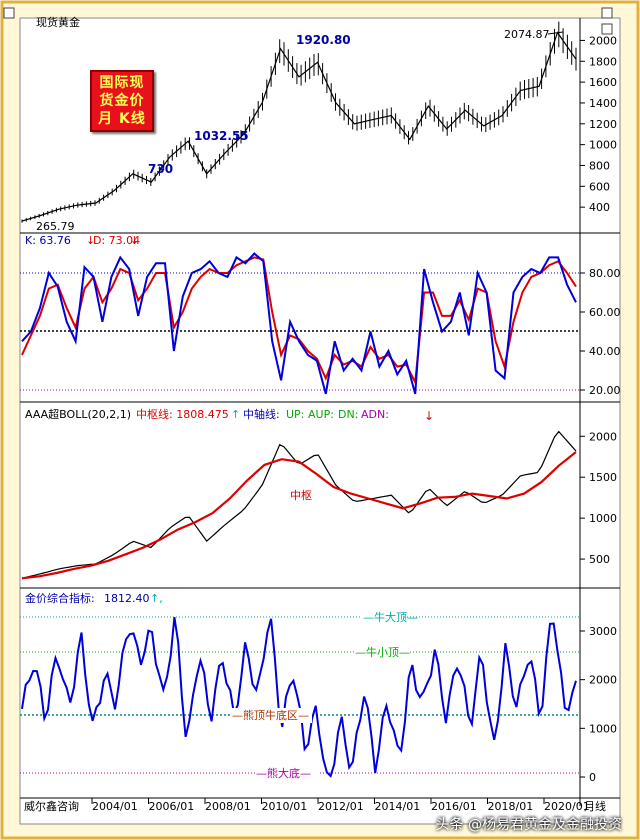 This screenshot has width=640, height=840. What do you see at coordinates (511, 806) in the screenshot?
I see `x-tick-label: 2018/01` at bounding box center [511, 806].